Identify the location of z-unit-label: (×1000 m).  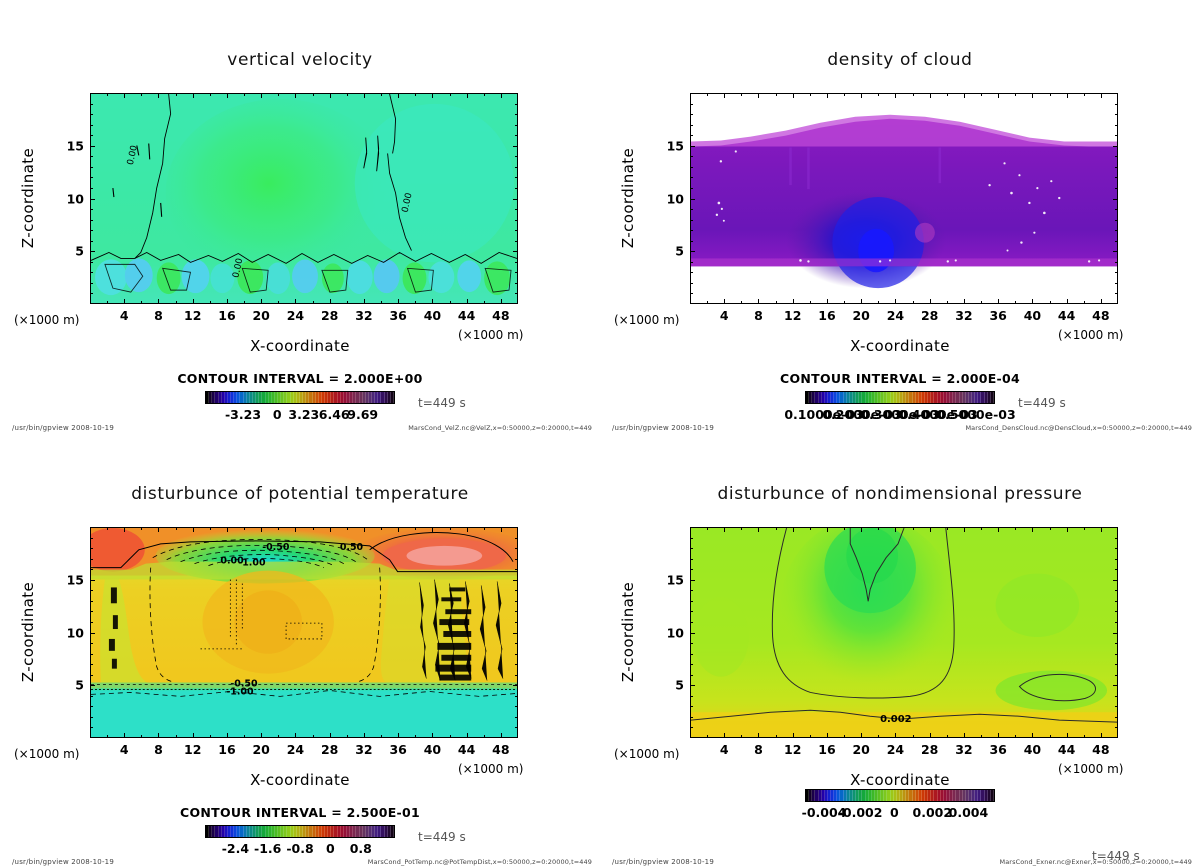
(647, 320).